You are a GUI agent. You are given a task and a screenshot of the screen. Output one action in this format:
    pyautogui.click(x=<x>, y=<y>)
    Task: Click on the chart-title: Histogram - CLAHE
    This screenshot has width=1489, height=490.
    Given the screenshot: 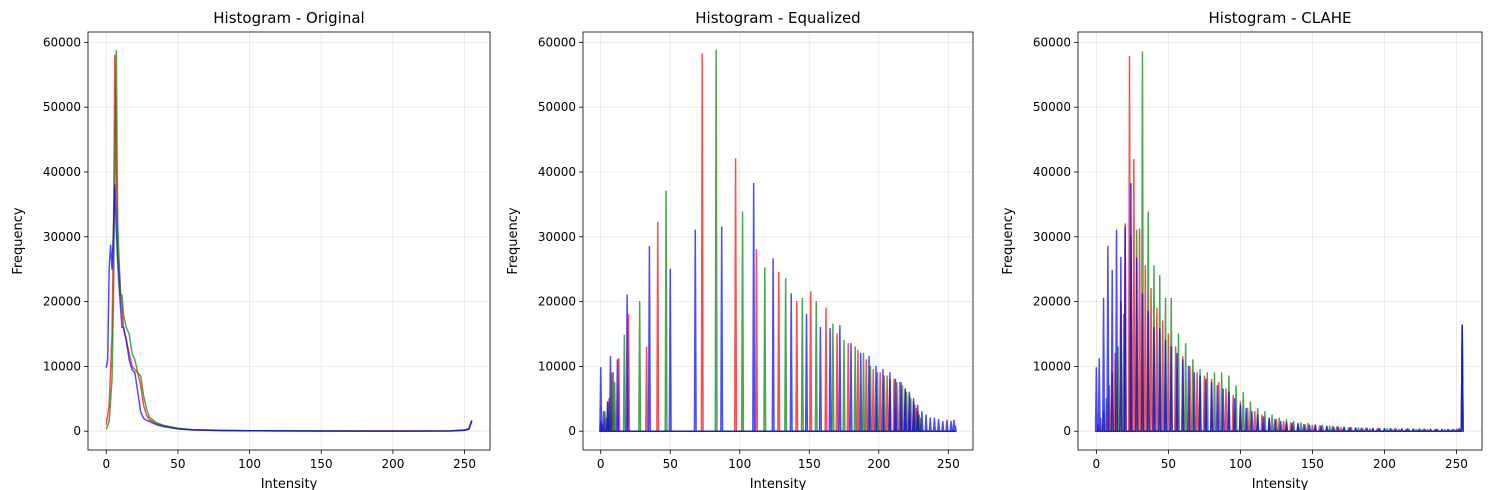 What is the action you would take?
    pyautogui.click(x=1280, y=18)
    